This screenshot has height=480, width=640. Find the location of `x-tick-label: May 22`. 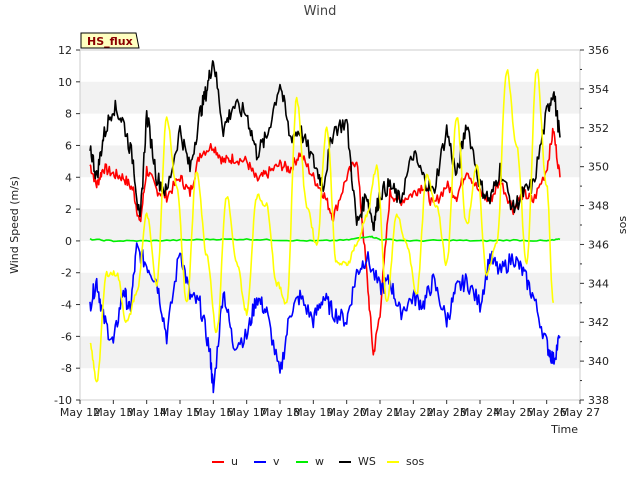

x-tick-label: May 22 is located at coordinates (413, 412).